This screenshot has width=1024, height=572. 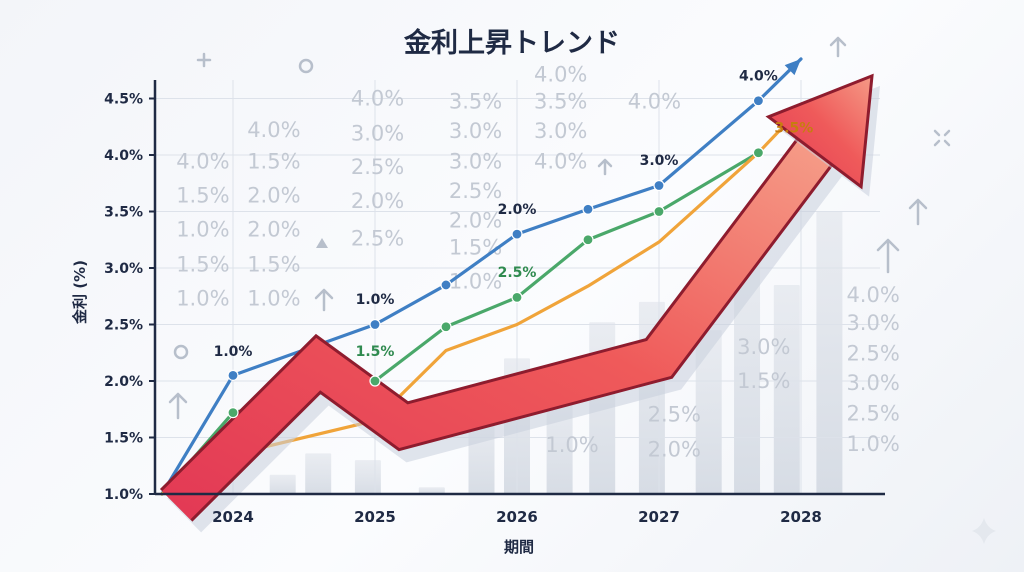 What do you see at coordinates (984, 531) in the screenshot?
I see `sparkle-icon` at bounding box center [984, 531].